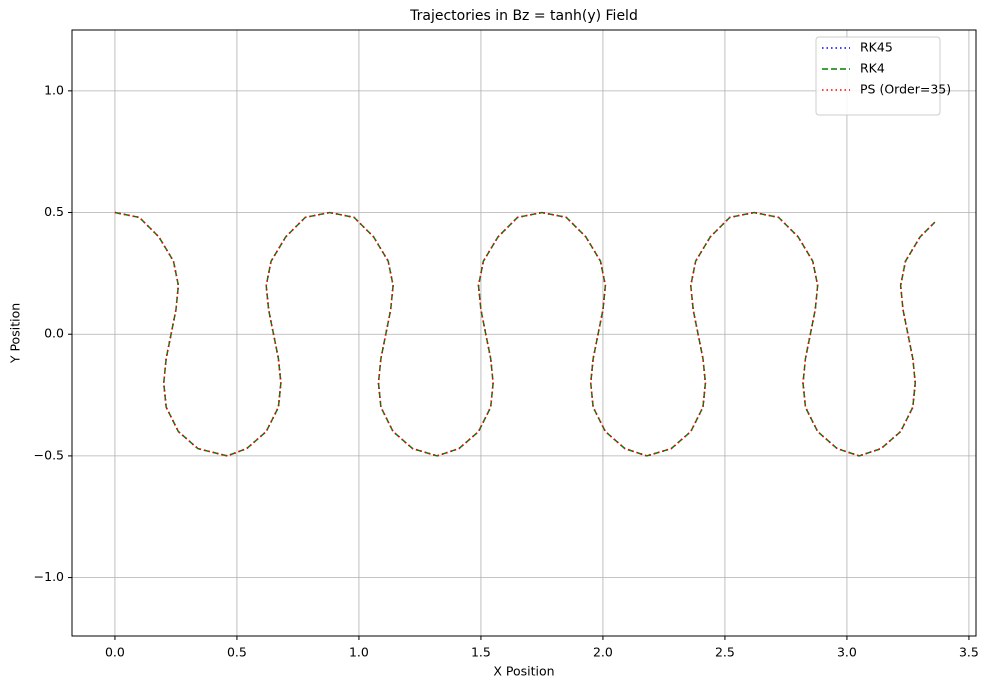 This screenshot has width=988, height=690. Describe the element at coordinates (876, 47) in the screenshot. I see `legend-label: RK45` at that location.